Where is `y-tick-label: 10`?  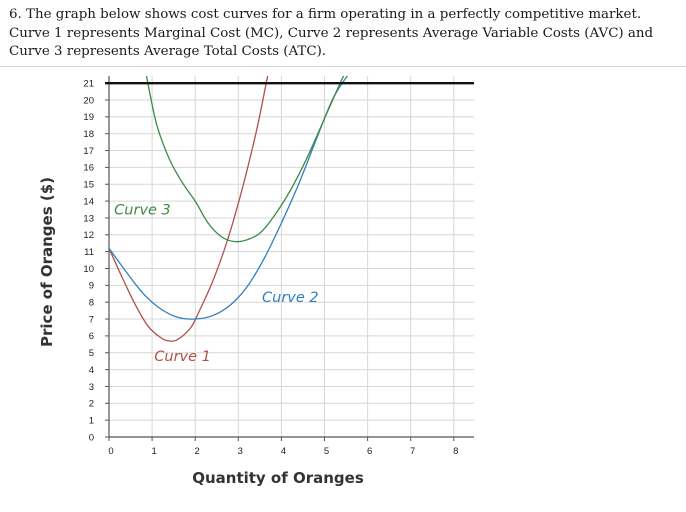 y-tick-label: 10 is located at coordinates (88, 269).